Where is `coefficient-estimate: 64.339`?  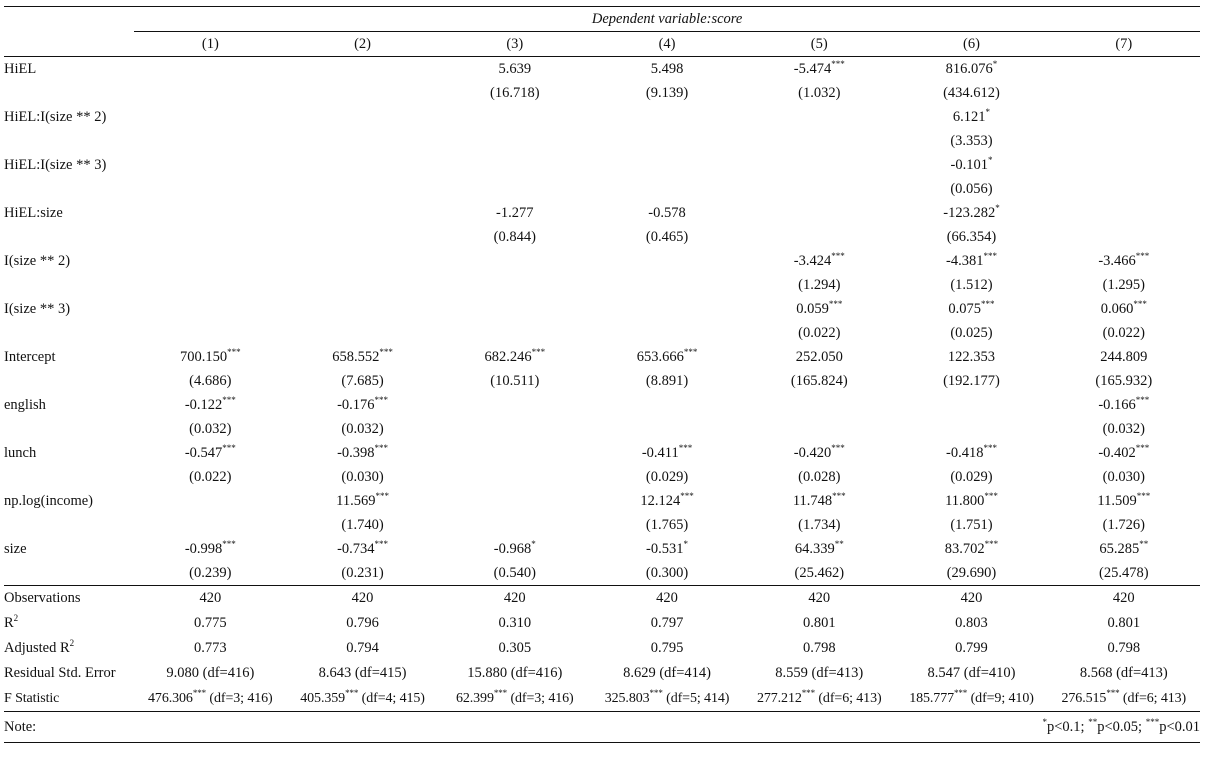 coefficient-estimate: 64.339 is located at coordinates (814, 549).